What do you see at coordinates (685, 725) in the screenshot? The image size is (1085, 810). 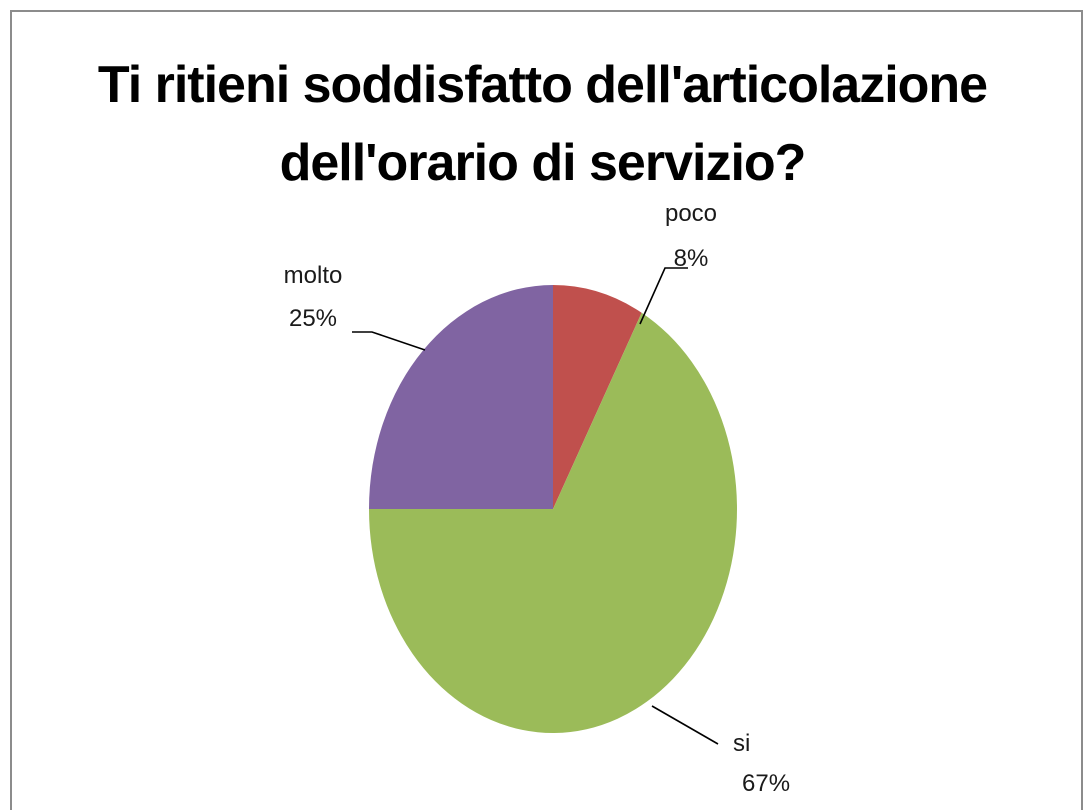 I see `leader-line-si` at bounding box center [685, 725].